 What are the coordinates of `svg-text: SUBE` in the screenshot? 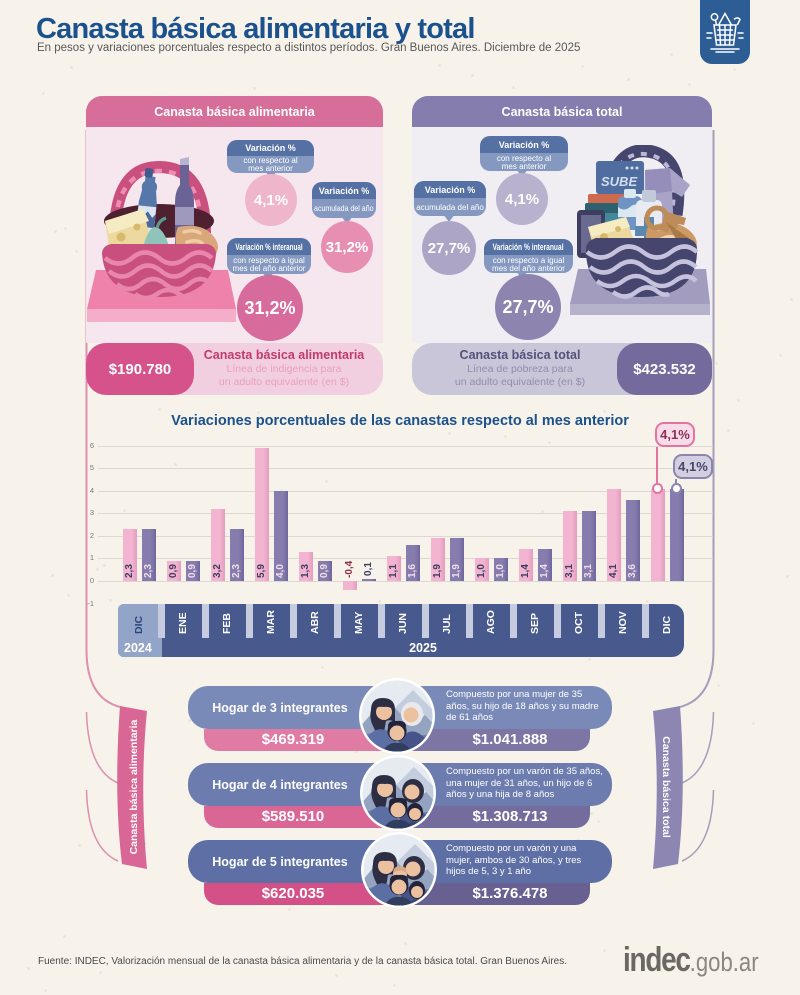 It's located at (619, 181).